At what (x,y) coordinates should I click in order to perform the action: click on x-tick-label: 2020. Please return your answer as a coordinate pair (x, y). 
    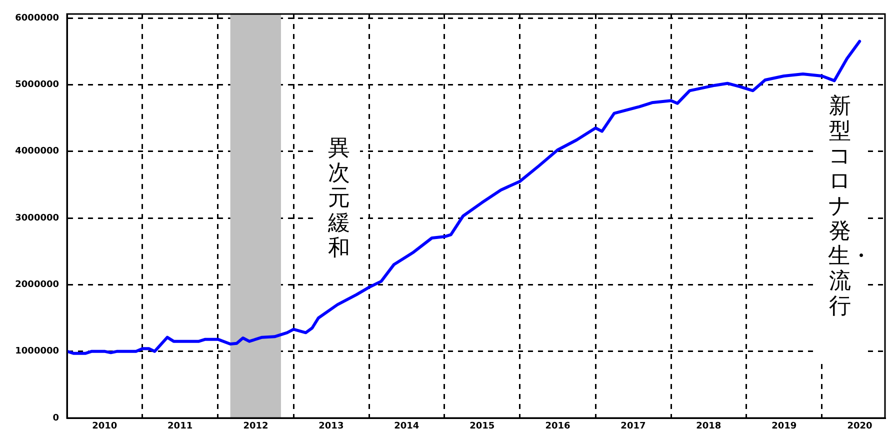
    Looking at the image, I should click on (859, 427).